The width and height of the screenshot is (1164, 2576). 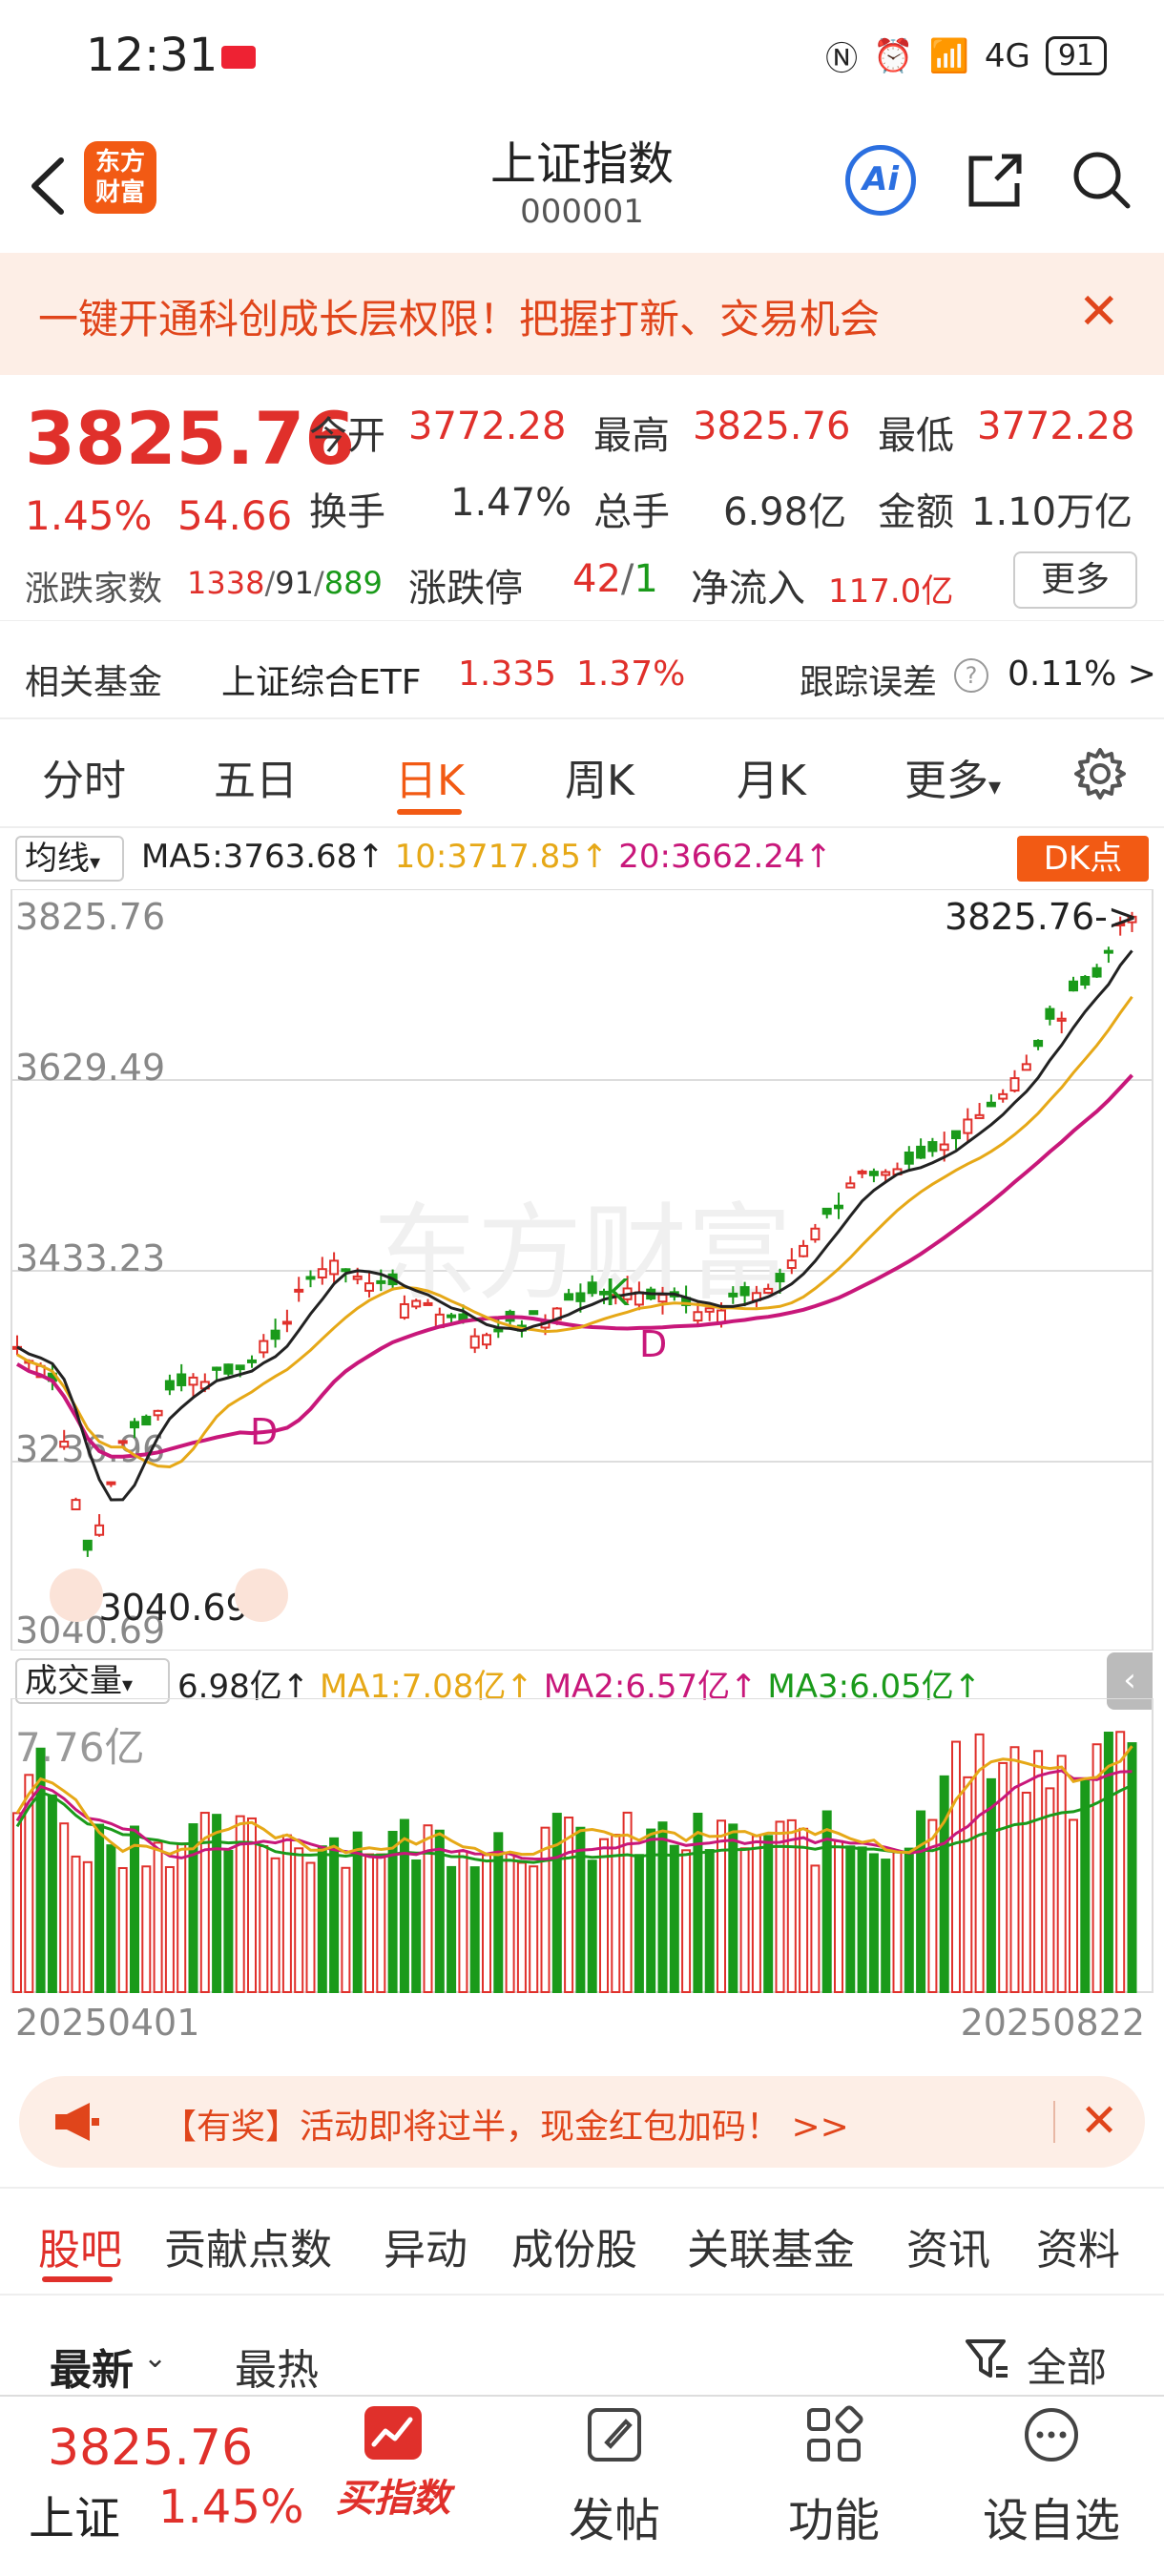 What do you see at coordinates (869, 682) in the screenshot?
I see `tracking-label: 跟踪误差` at bounding box center [869, 682].